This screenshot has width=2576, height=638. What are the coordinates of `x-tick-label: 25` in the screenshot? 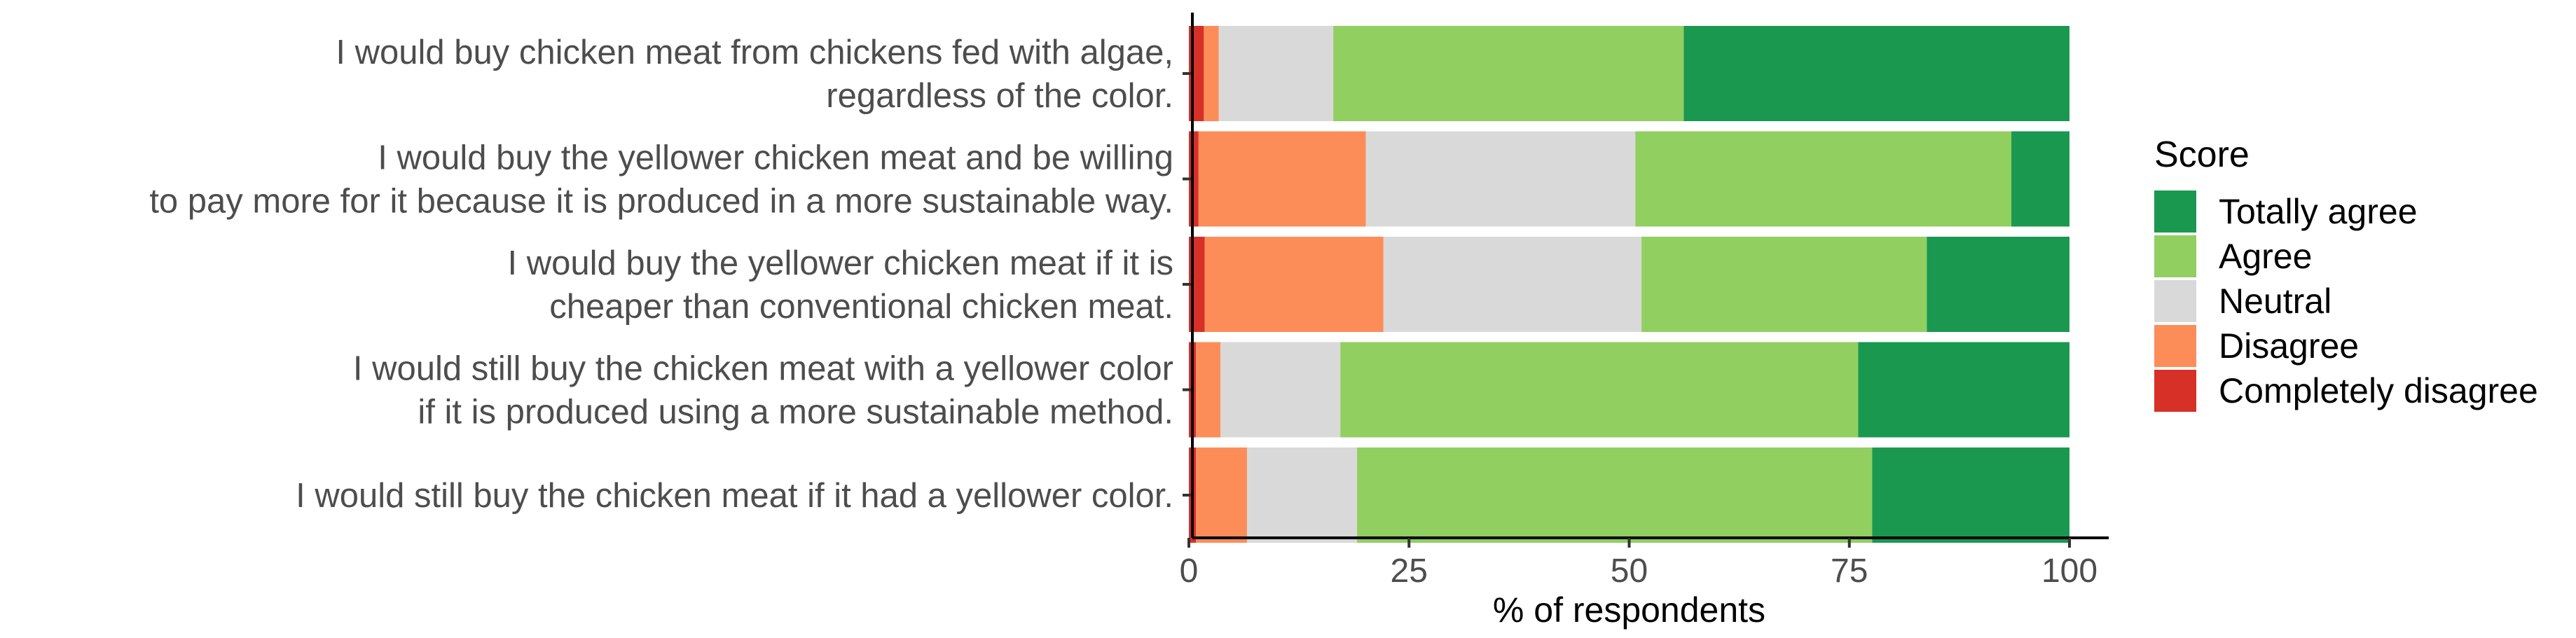 It's located at (1409, 571).